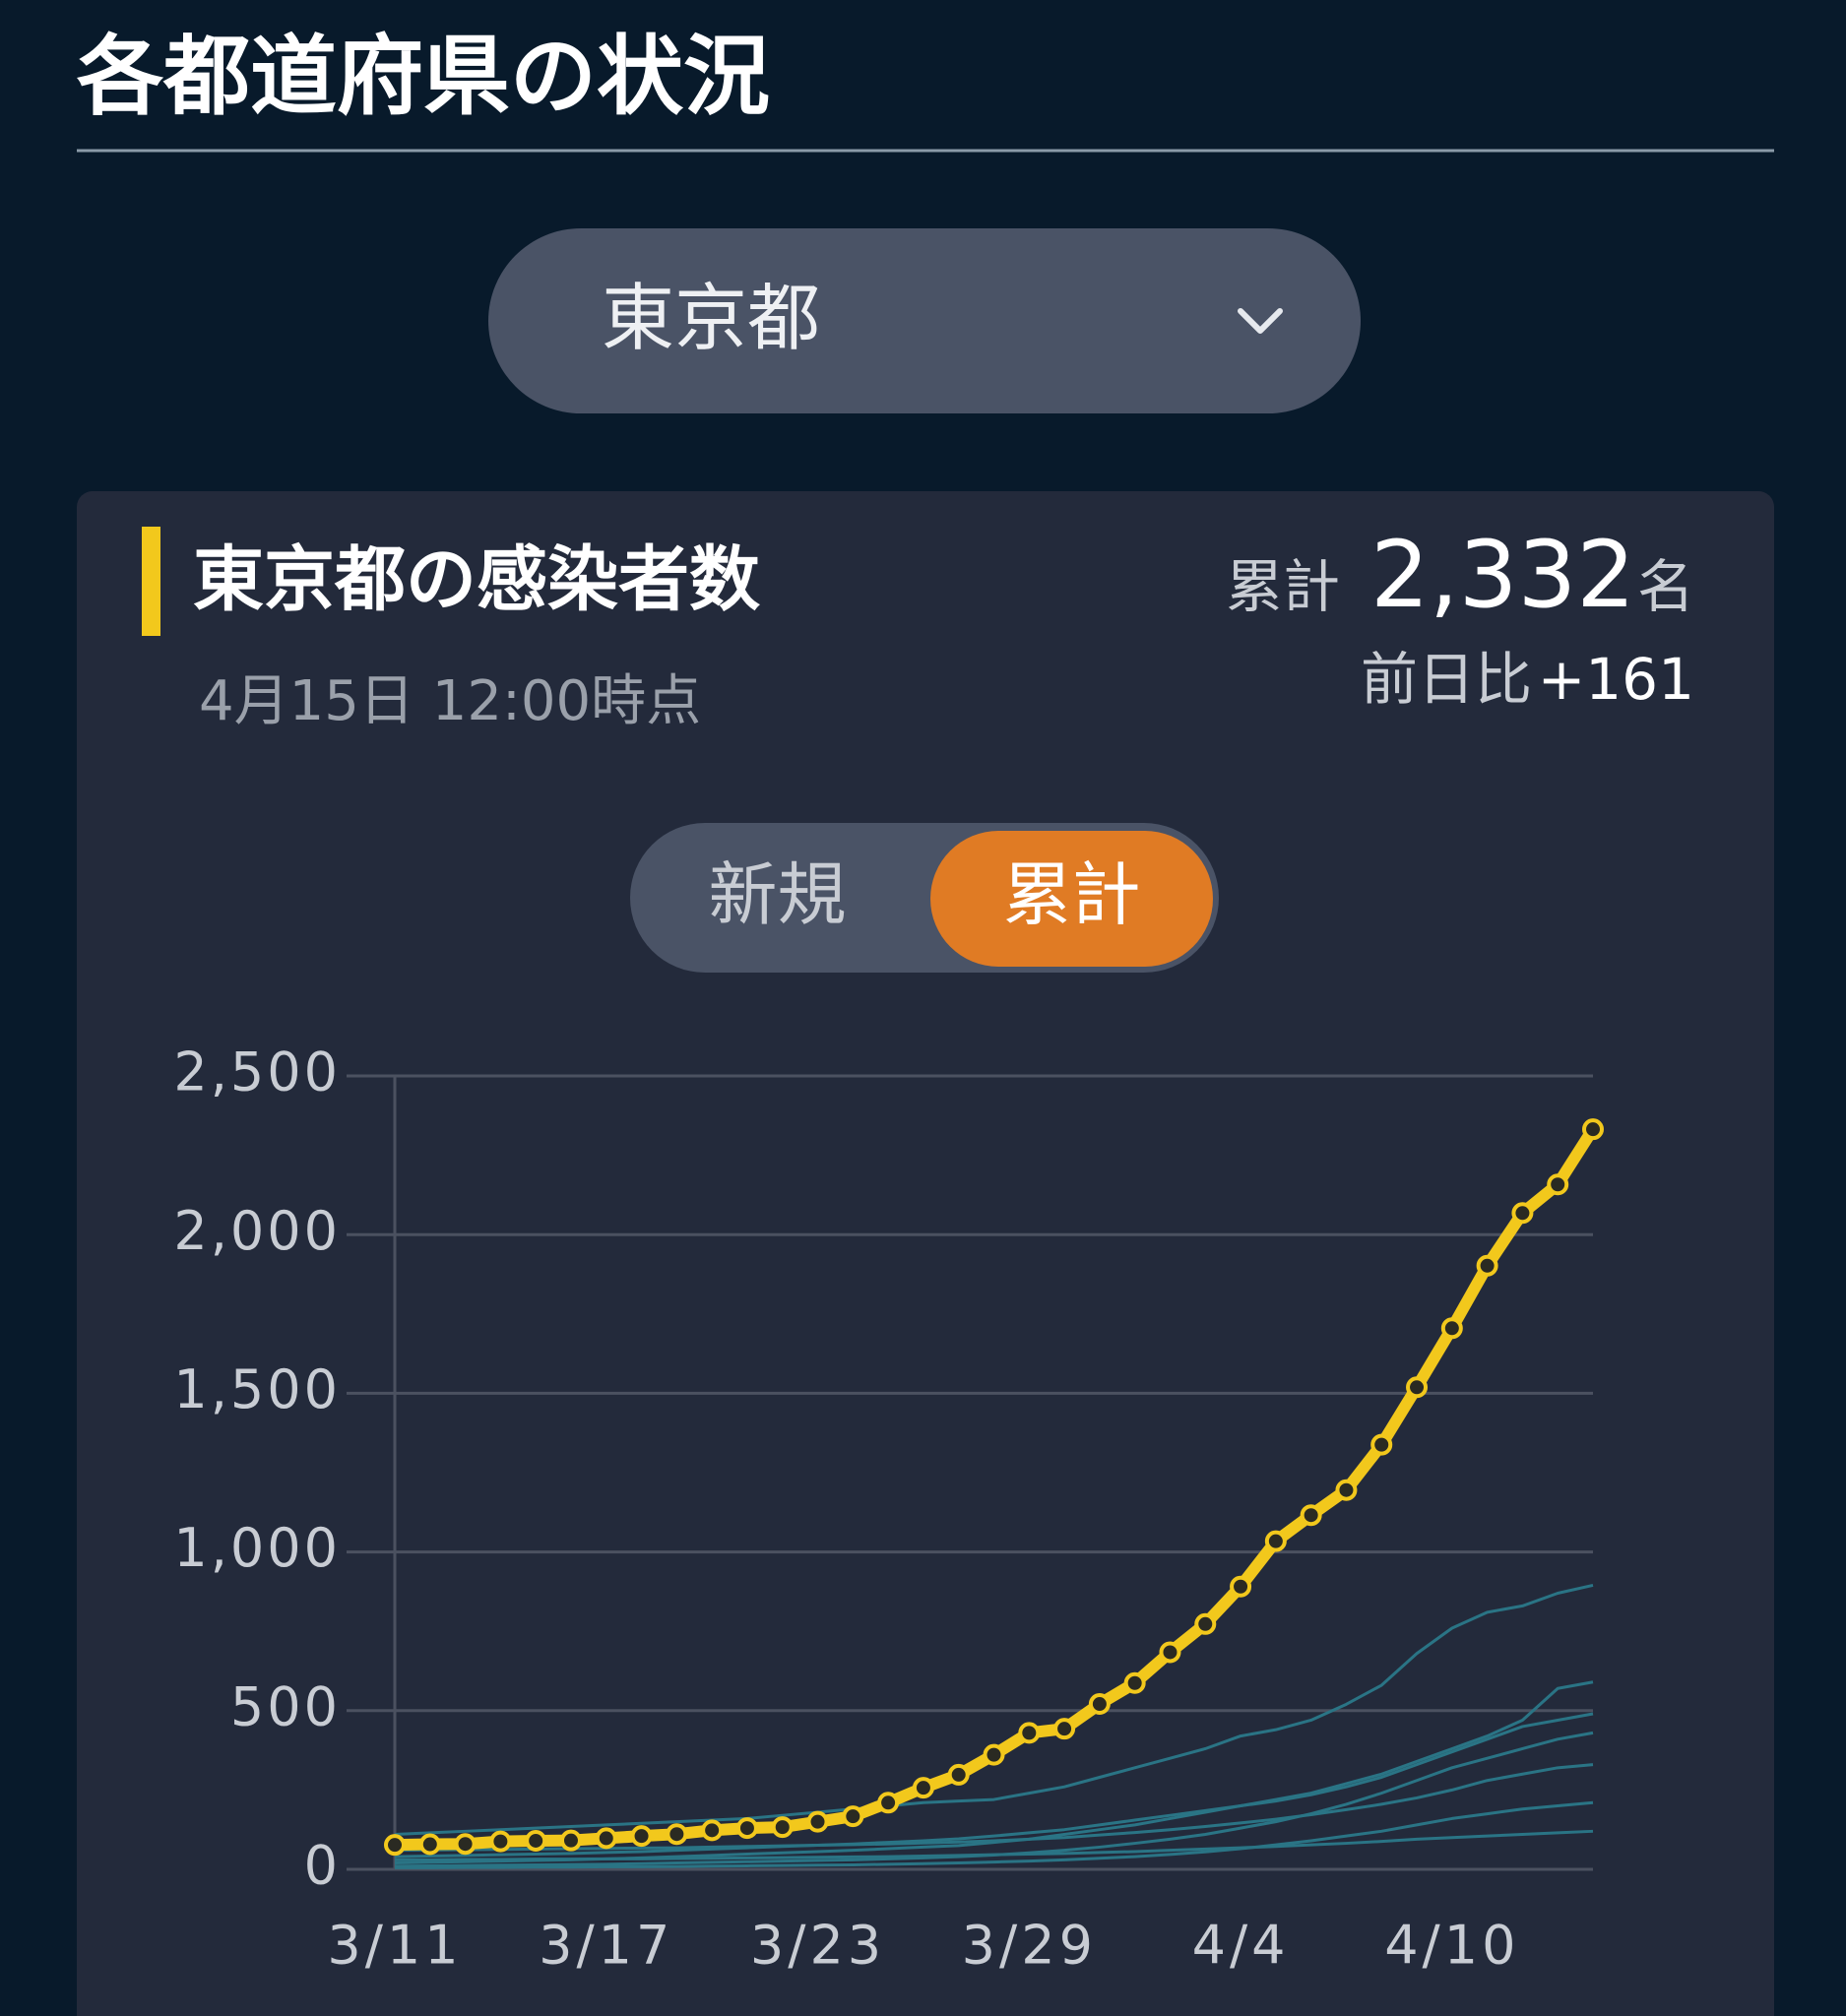 This screenshot has height=2016, width=1846. I want to click on y-tick-label: 500, so click(285, 1706).